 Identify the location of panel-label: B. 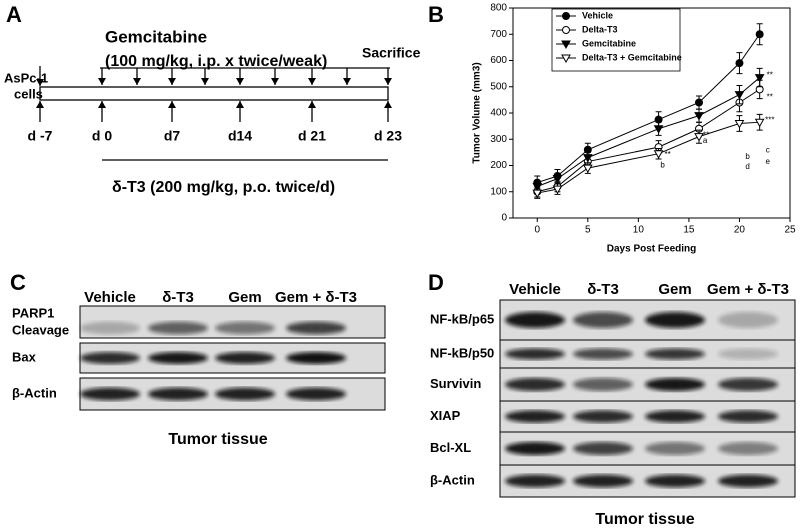
(436, 14).